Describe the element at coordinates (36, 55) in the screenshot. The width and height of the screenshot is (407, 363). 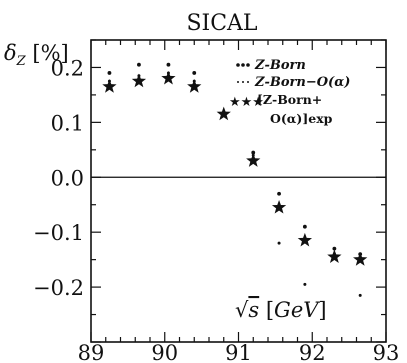
I see `y-axis-label: δZ [%]` at that location.